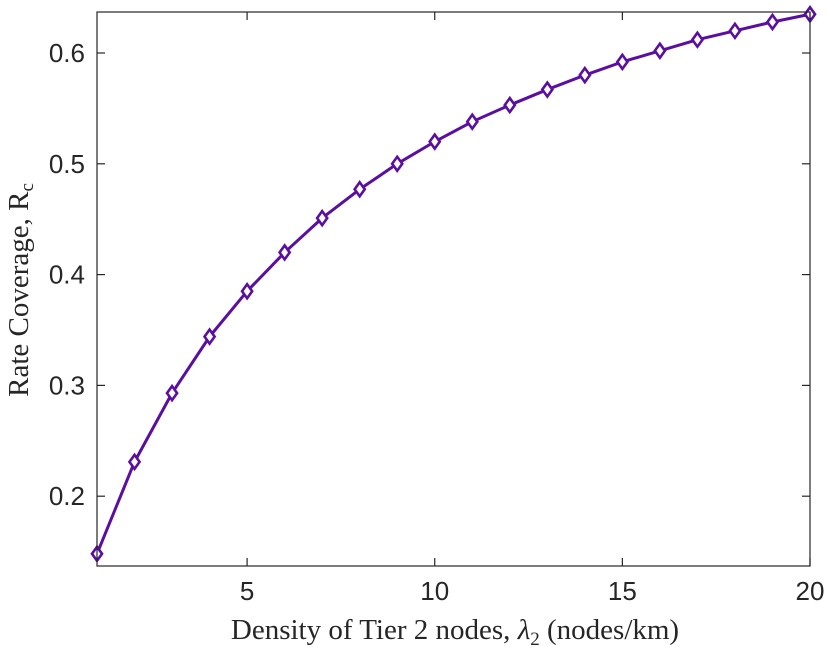  What do you see at coordinates (67, 164) in the screenshot?
I see `y-tick-label: 0.5` at bounding box center [67, 164].